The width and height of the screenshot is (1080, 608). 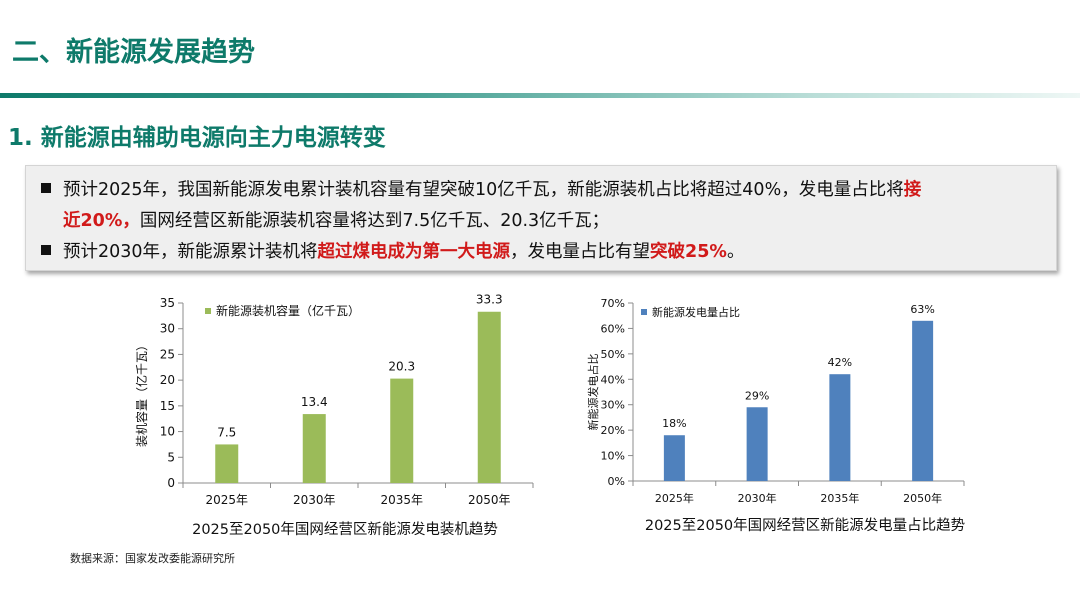 I want to click on y-axis-title: 新能源发电占比, so click(x=593, y=392).